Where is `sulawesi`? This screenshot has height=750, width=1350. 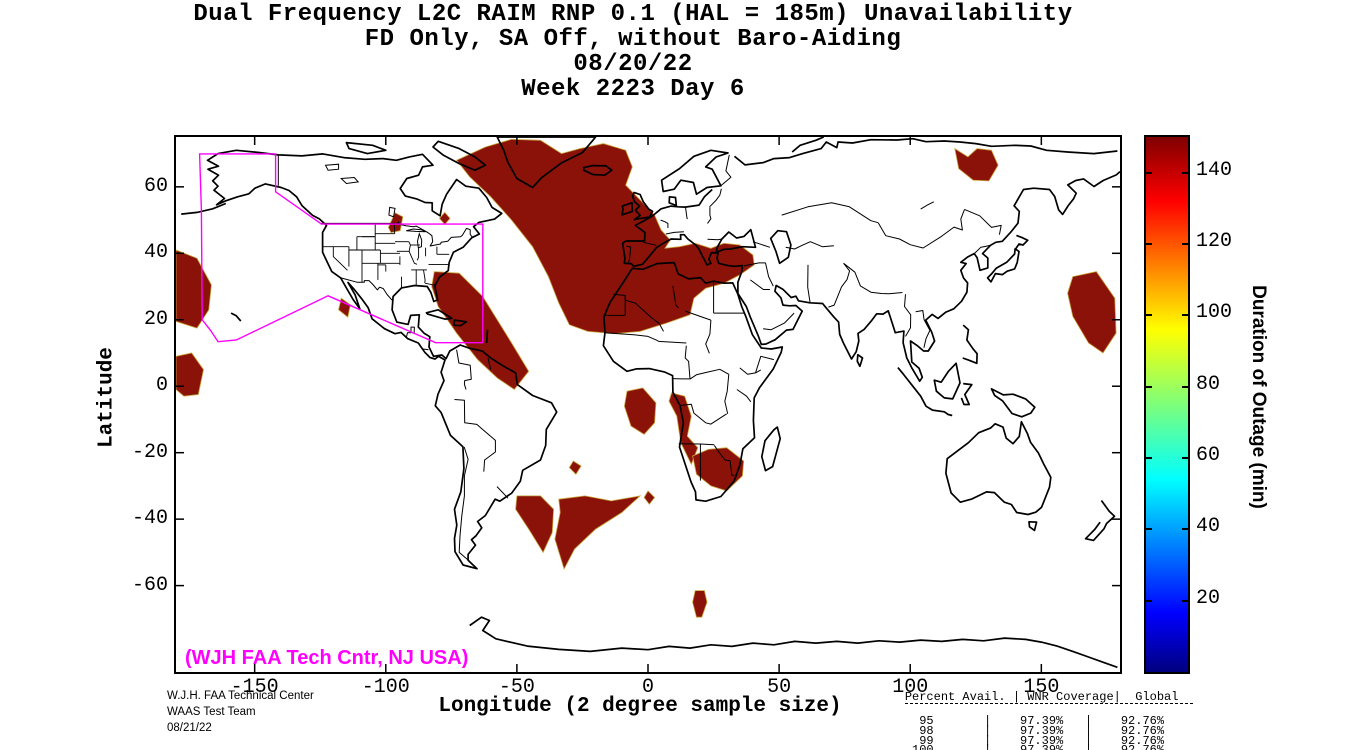 sulawesi is located at coordinates (966, 394).